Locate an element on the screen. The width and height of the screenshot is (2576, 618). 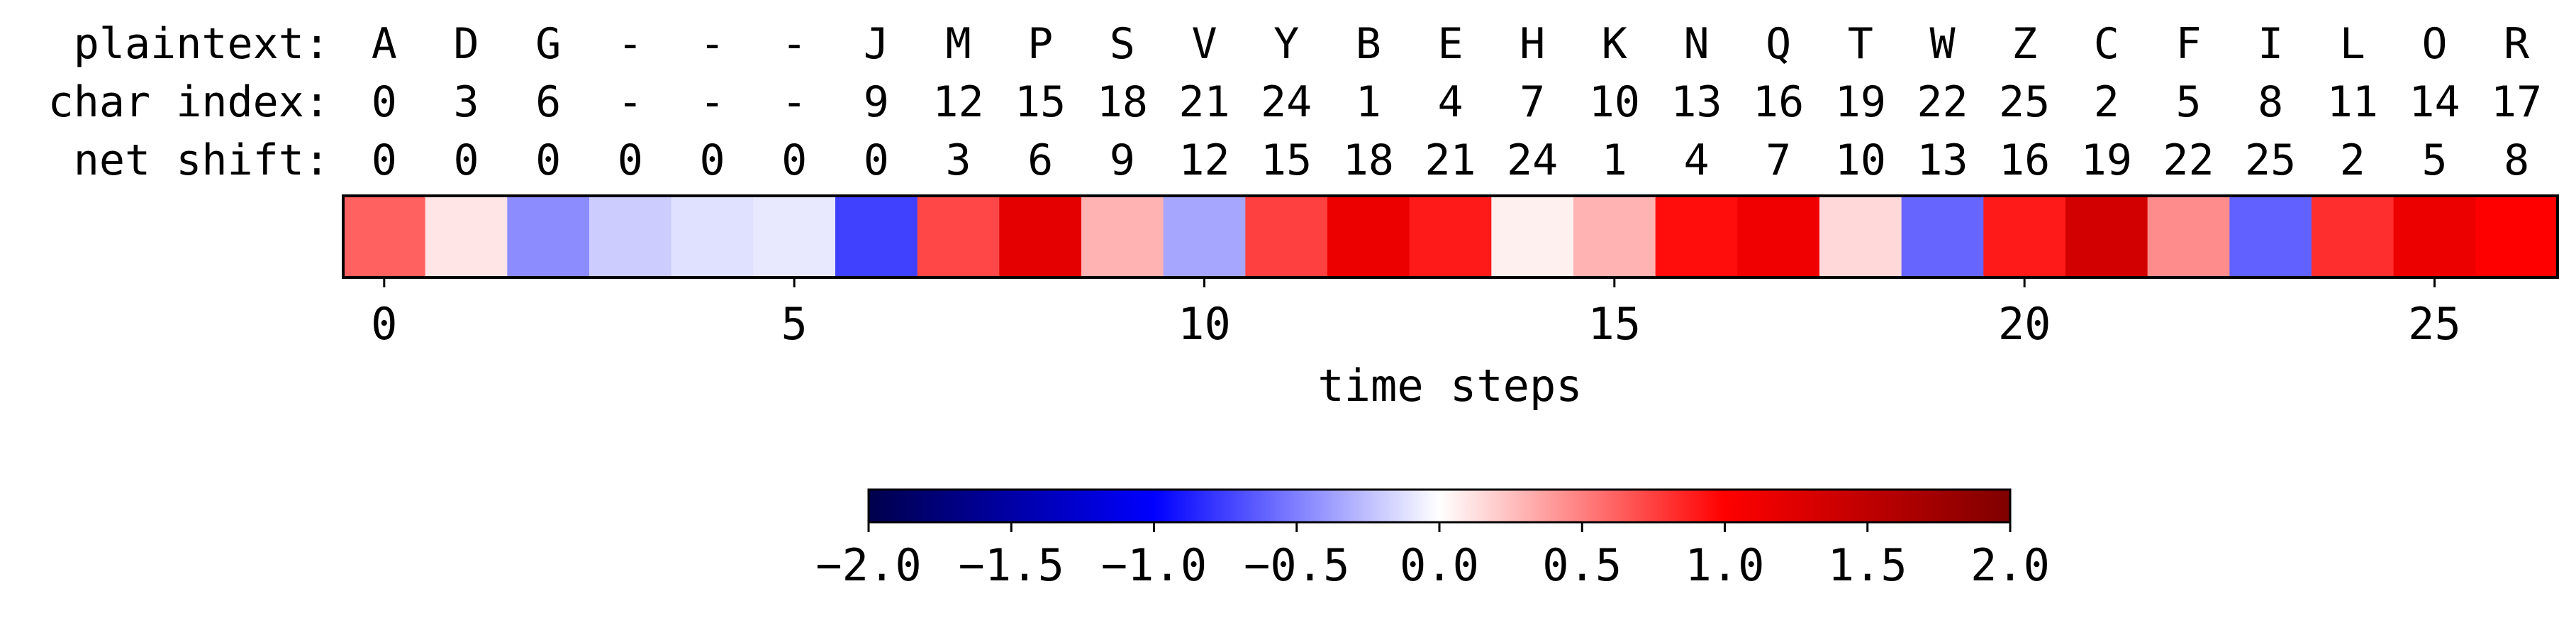
row-cell: Q is located at coordinates (1778, 44).